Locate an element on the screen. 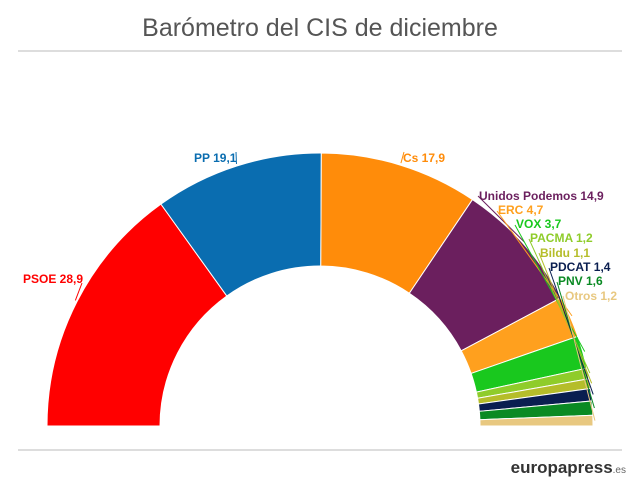 The height and width of the screenshot is (484, 640). leader-psoe is located at coordinates (78, 291).